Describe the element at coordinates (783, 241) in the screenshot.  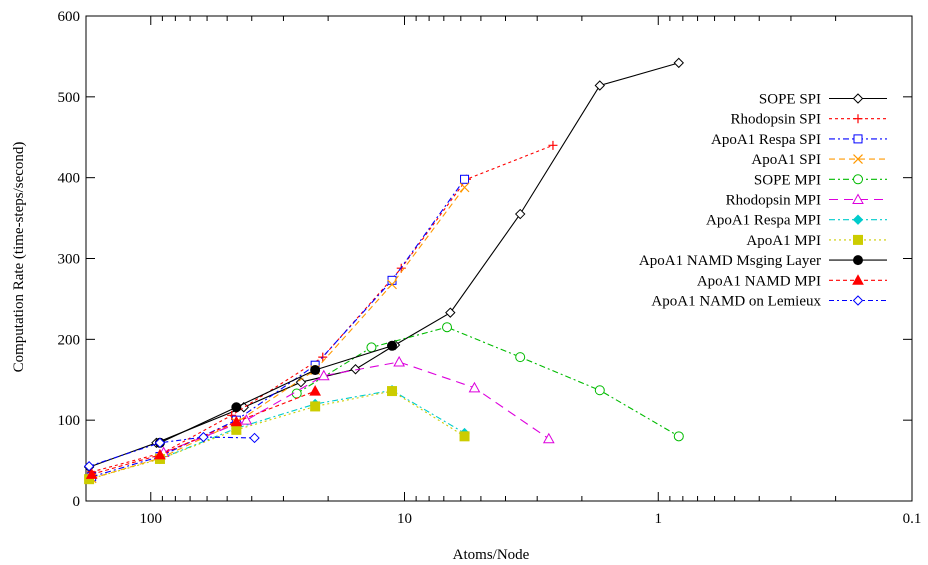
I see `legend-label: ApoA1 MPI` at that location.